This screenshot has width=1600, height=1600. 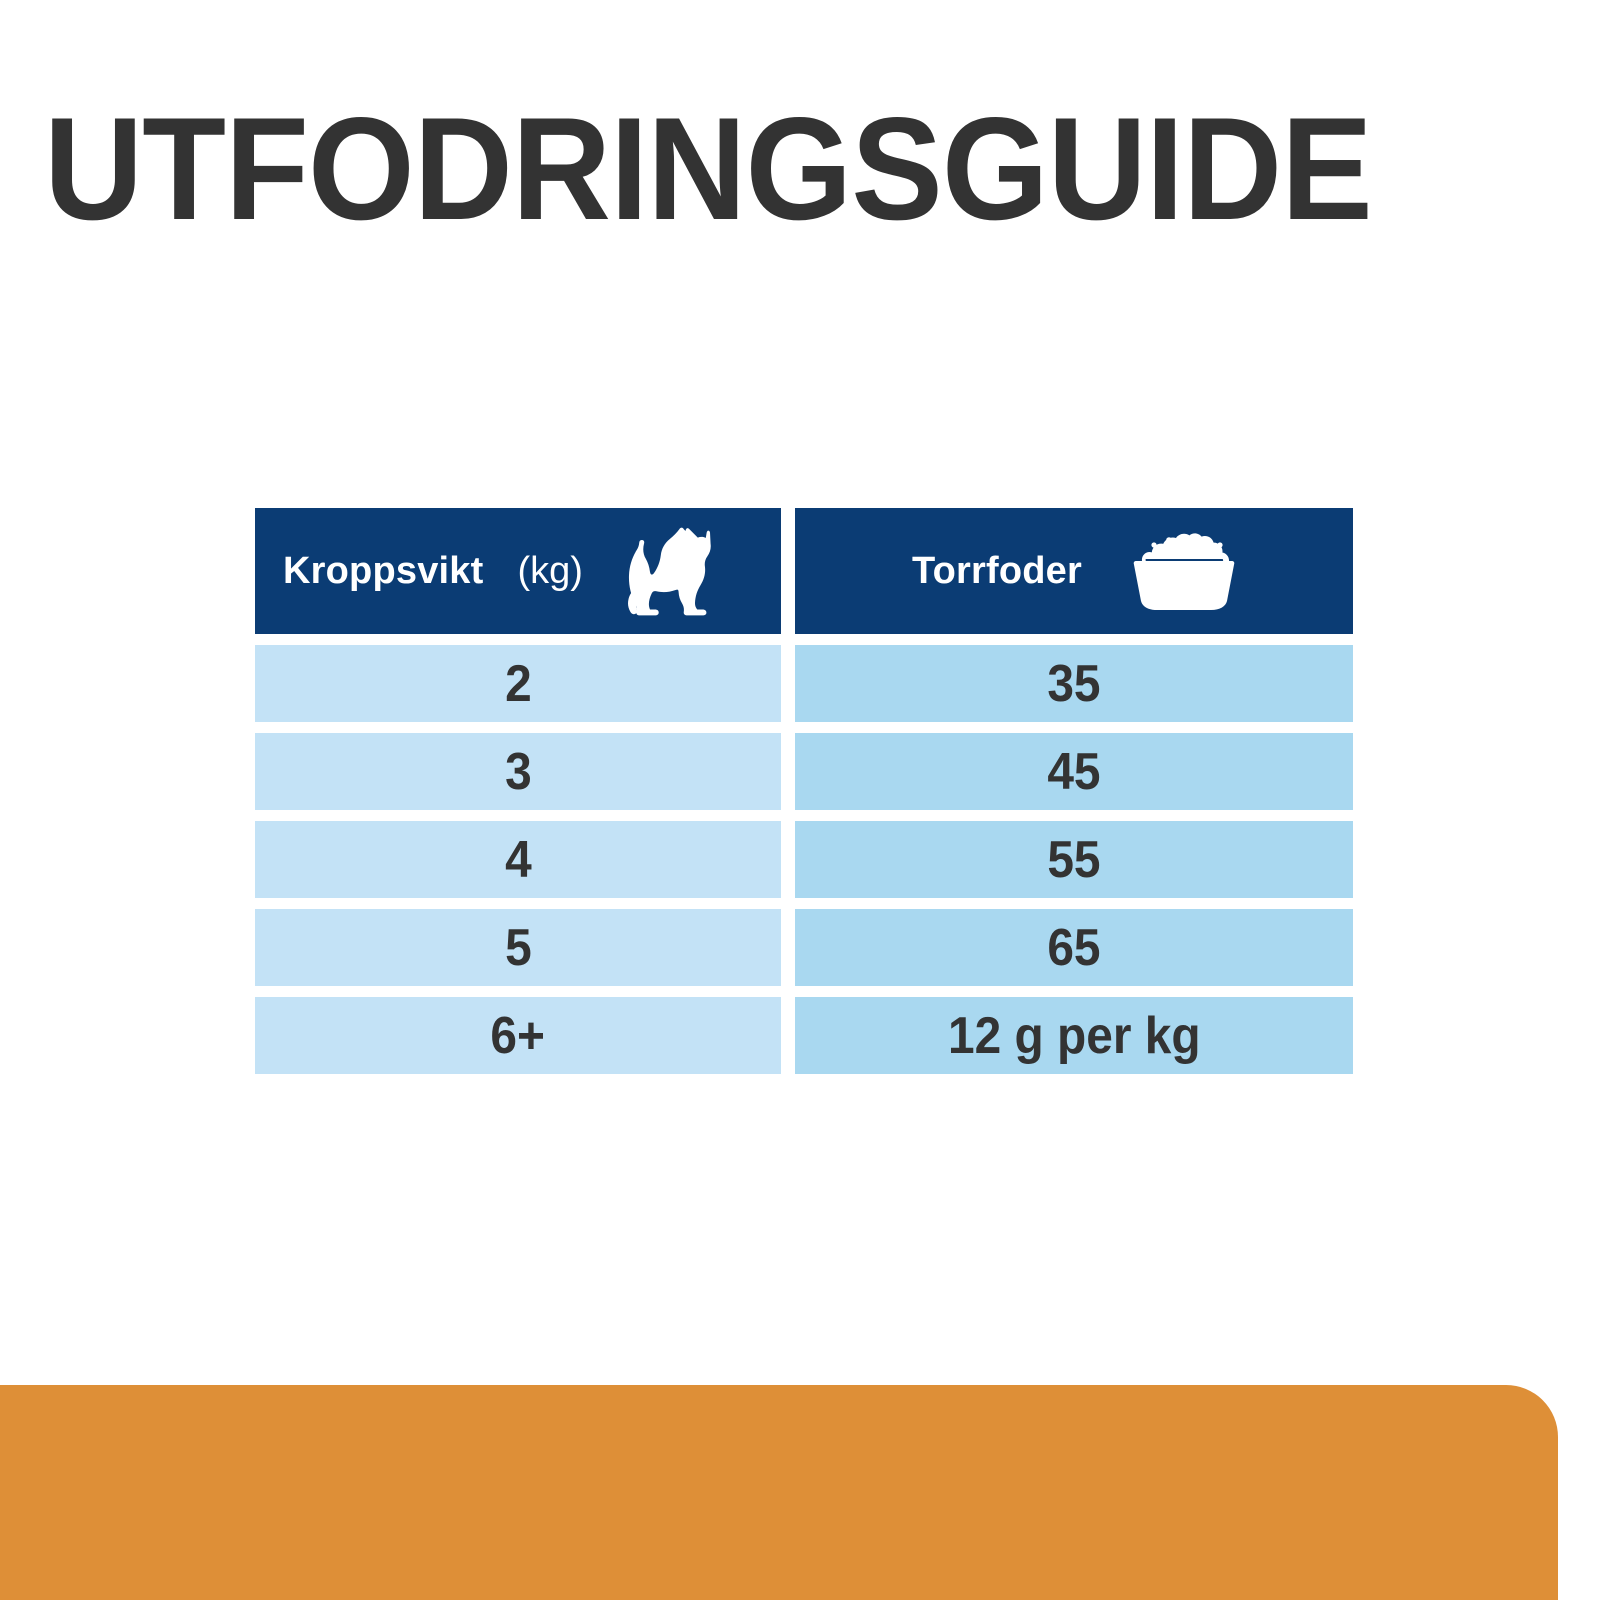 I want to click on cell-dryfood: 45, so click(x=1074, y=771).